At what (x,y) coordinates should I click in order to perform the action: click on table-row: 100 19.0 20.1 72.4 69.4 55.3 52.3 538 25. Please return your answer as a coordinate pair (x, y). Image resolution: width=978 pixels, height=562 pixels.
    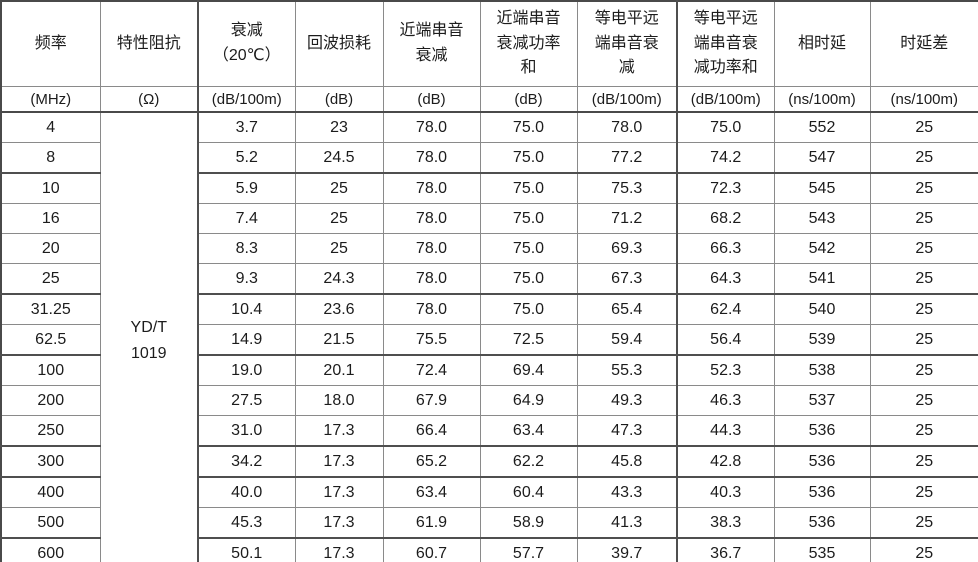
    Looking at the image, I should click on (489, 370).